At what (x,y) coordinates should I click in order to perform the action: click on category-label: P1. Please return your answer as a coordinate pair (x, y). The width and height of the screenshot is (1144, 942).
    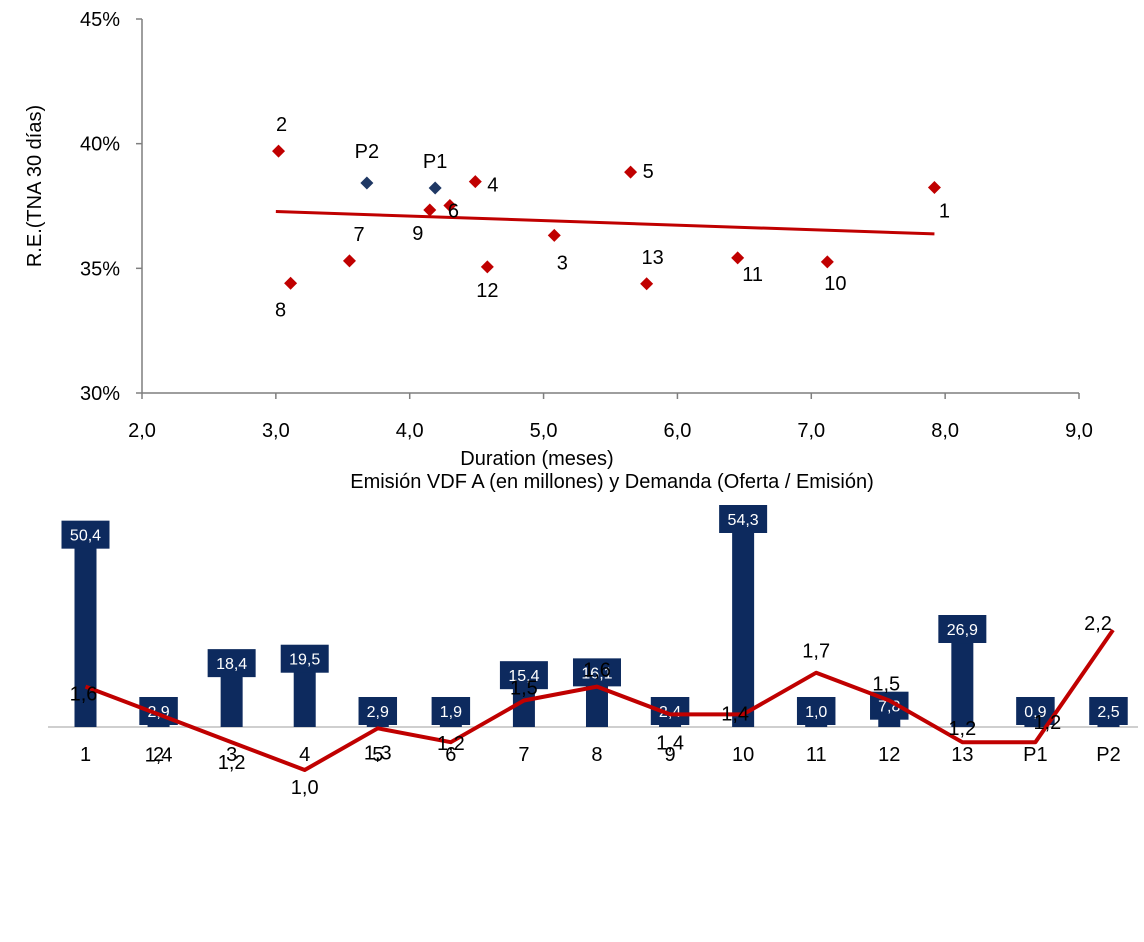
    Looking at the image, I should click on (1035, 755).